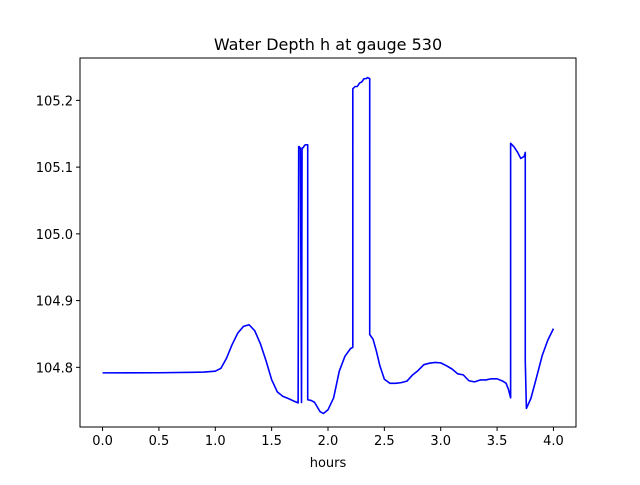  Describe the element at coordinates (328, 463) in the screenshot. I see `x-axis-label: hours` at that location.